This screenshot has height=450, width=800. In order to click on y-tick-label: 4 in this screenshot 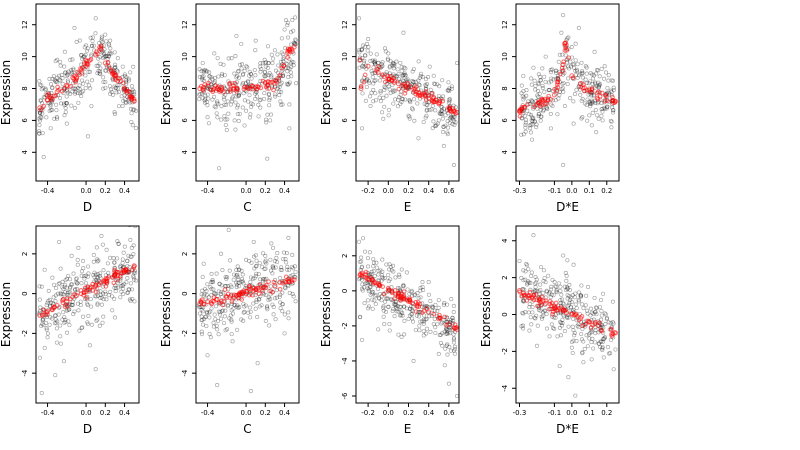, I will do `click(345, 152)`.